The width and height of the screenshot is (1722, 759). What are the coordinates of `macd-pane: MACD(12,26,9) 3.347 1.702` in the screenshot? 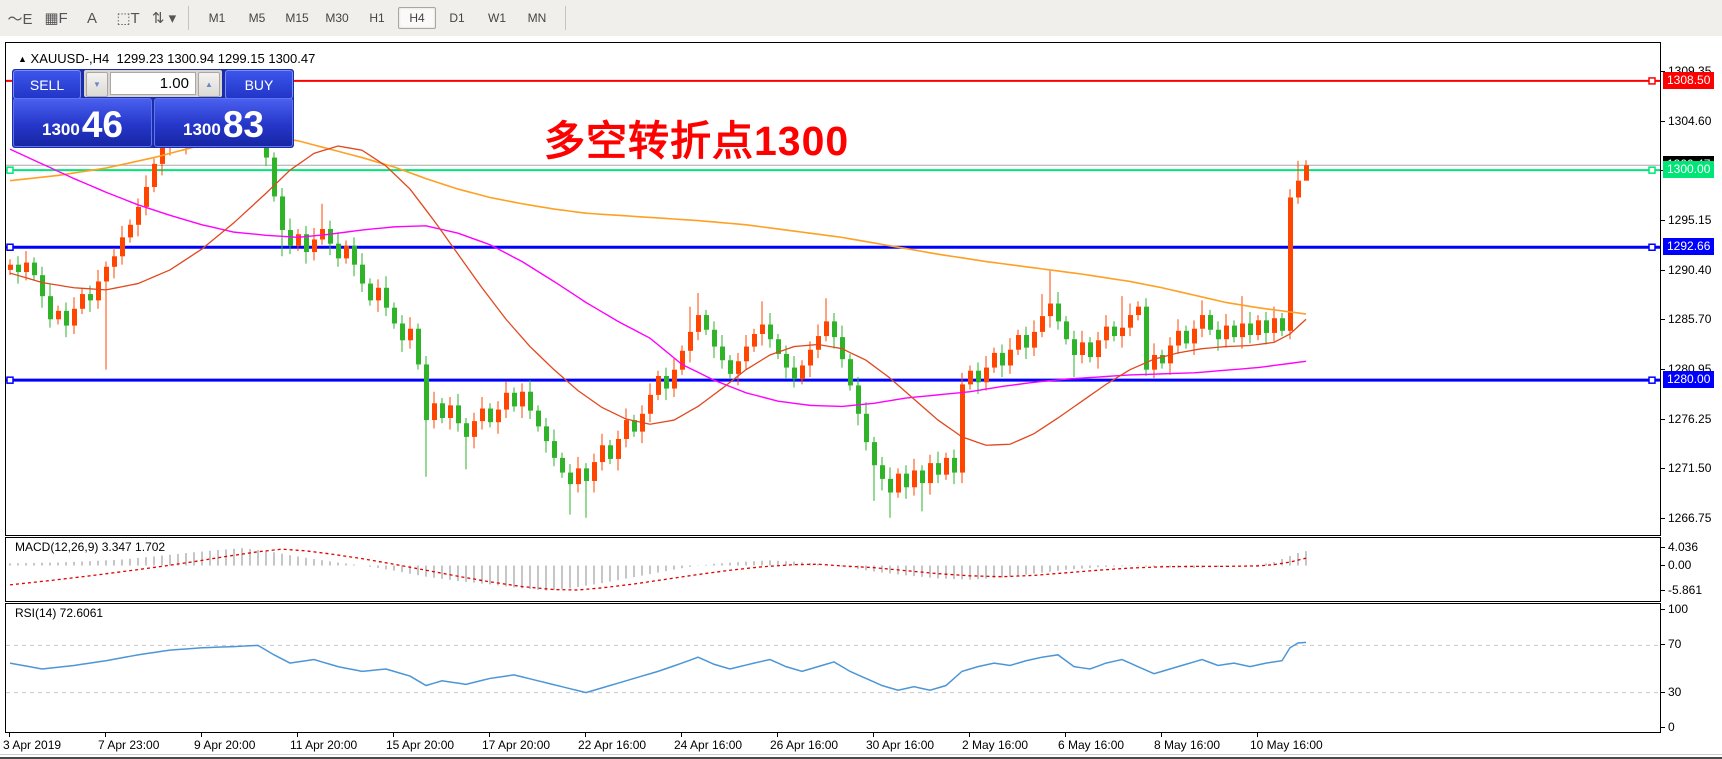 It's located at (833, 569).